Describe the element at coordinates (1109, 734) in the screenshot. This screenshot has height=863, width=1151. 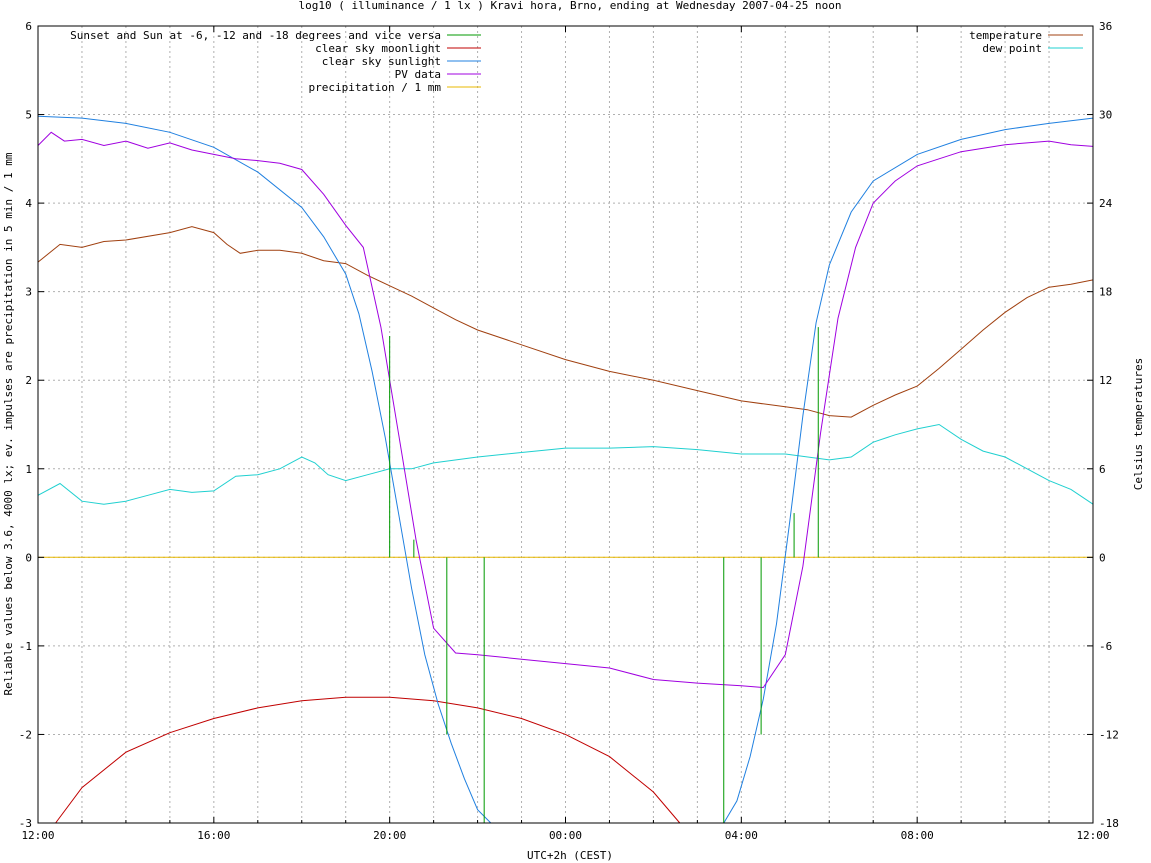
I see `y2-tick-label: -12` at that location.